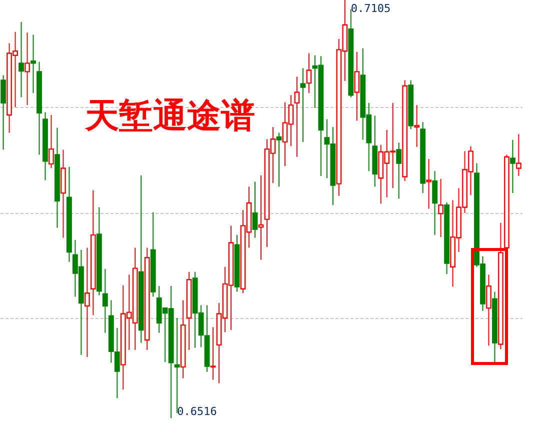  What do you see at coordinates (169, 116) in the screenshot?
I see `text: 天堑通途谱` at bounding box center [169, 116].